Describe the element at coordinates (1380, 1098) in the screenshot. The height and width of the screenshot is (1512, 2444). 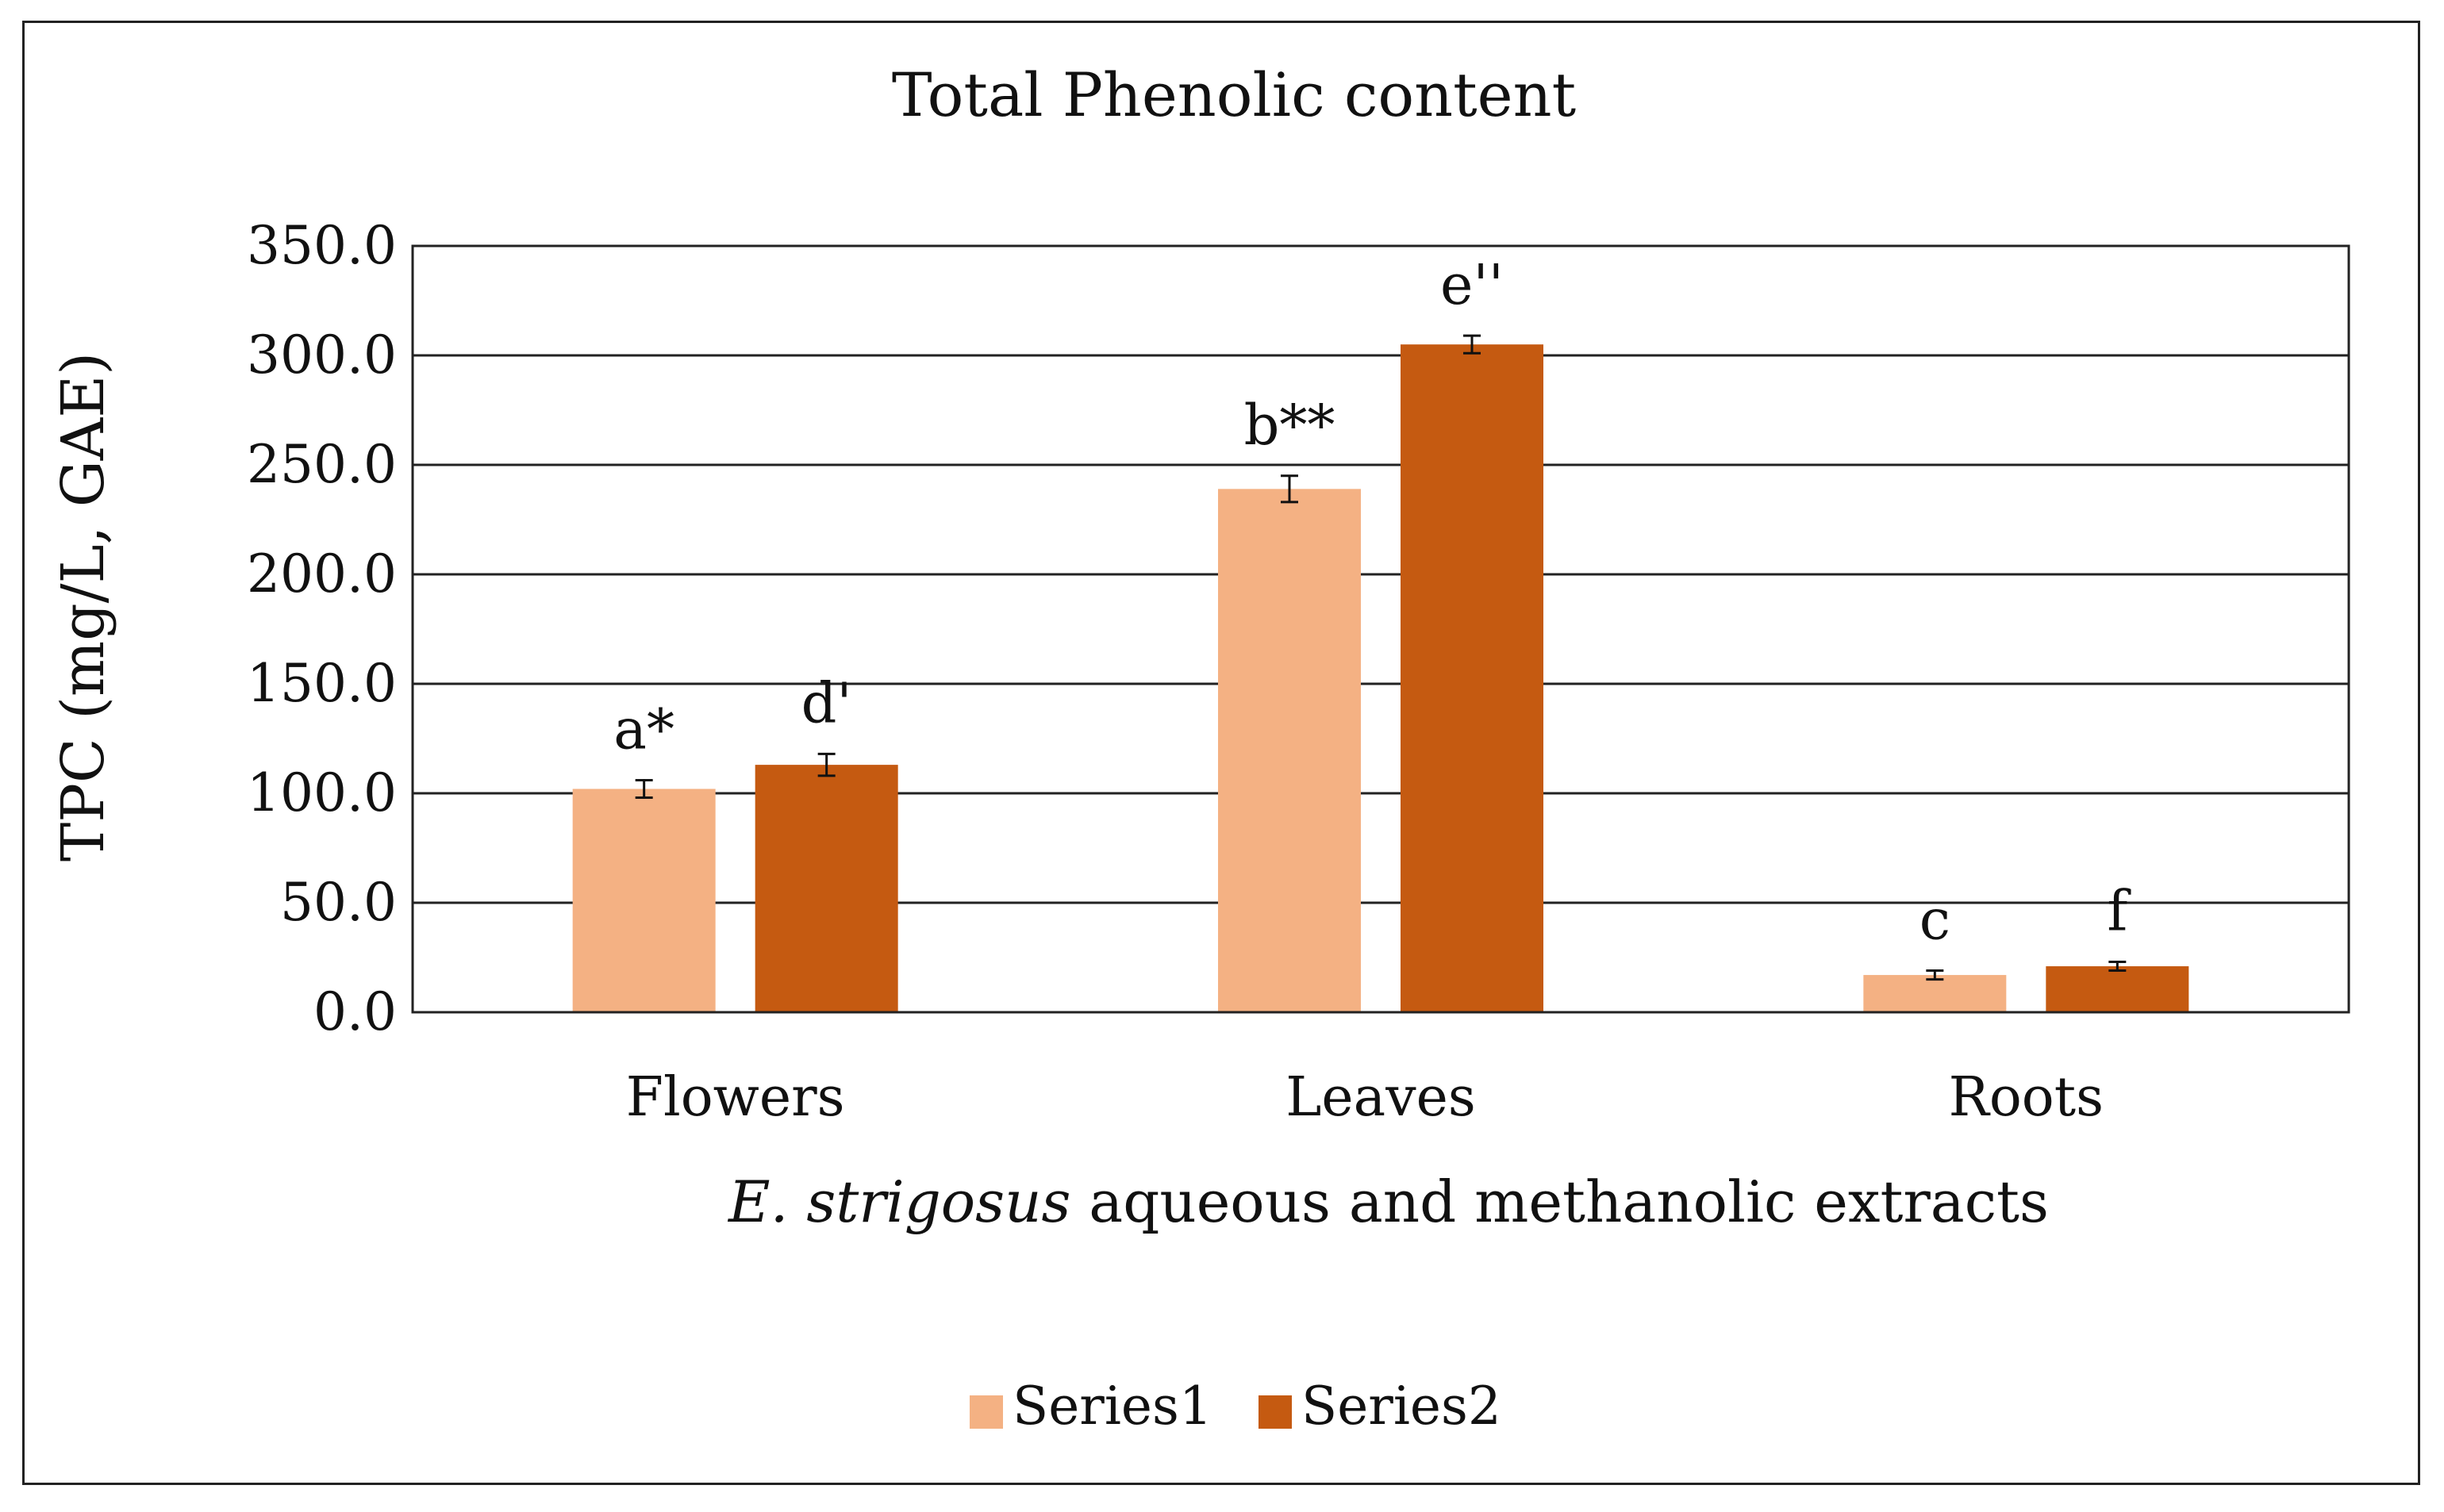
I see `x-category-label: Leaves` at that location.